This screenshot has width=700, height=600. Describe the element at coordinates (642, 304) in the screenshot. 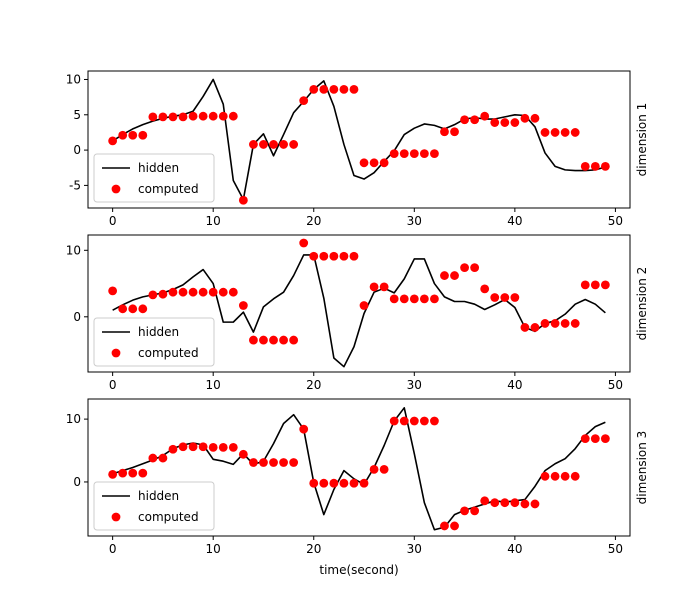

I see `dimension-label: dimension 2` at that location.